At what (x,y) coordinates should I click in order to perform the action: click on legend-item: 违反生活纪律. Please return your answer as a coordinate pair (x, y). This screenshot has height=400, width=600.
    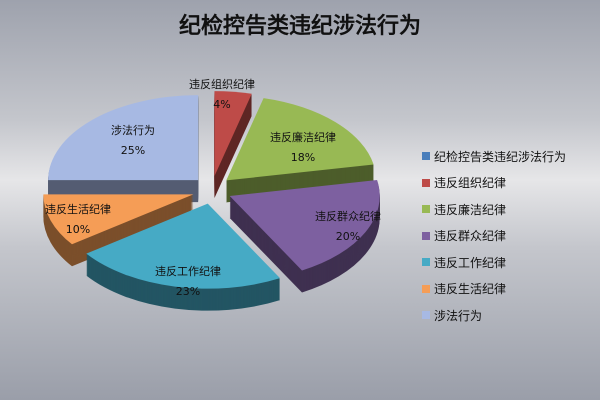
    Looking at the image, I should click on (494, 289).